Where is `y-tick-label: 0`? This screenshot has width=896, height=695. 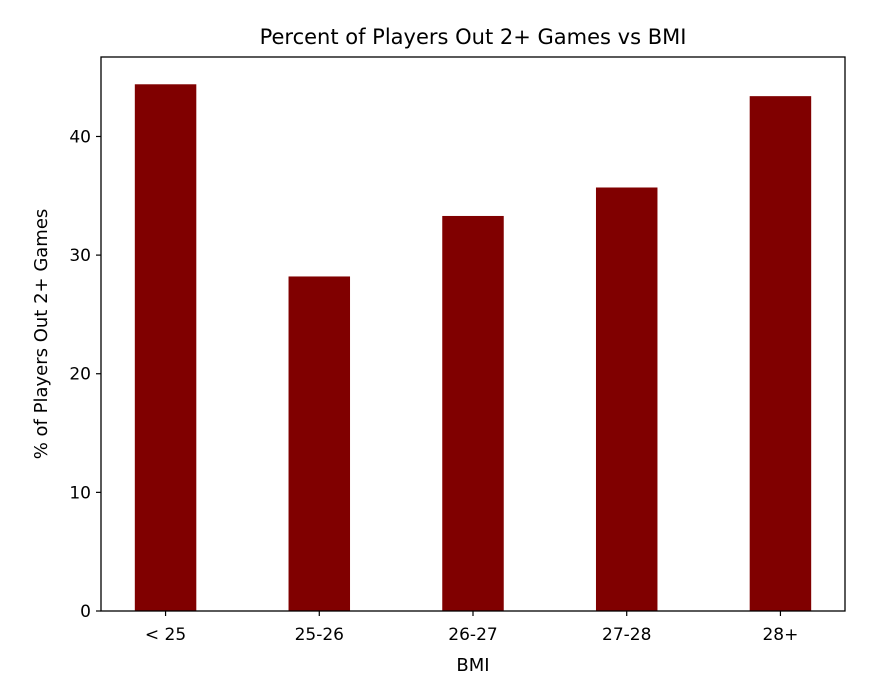
y-tick-label: 0 is located at coordinates (85, 612).